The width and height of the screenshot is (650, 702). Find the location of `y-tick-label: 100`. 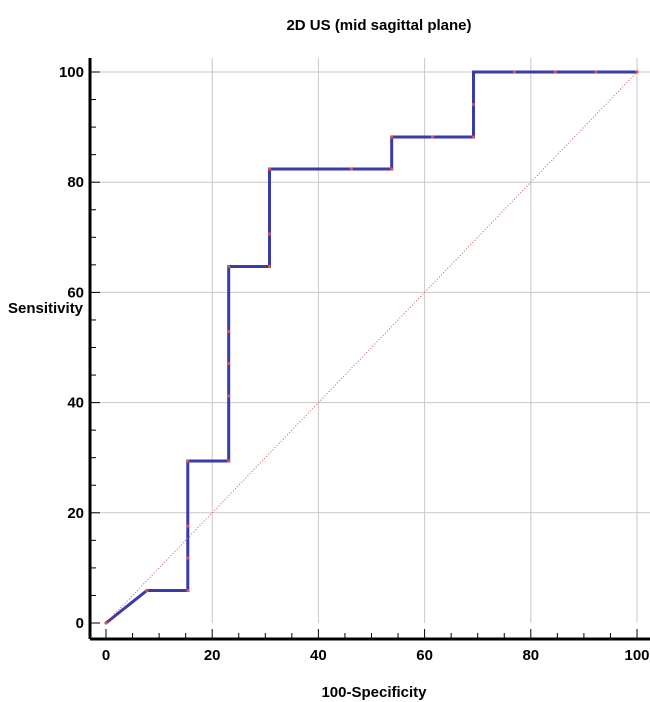

y-tick-label: 100 is located at coordinates (71, 72).